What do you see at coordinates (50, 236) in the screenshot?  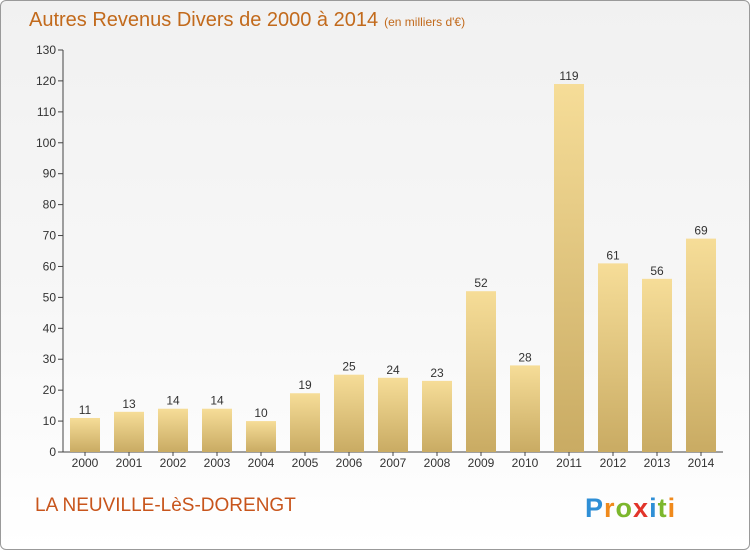 I see `y-tick-label: 70` at bounding box center [50, 236].